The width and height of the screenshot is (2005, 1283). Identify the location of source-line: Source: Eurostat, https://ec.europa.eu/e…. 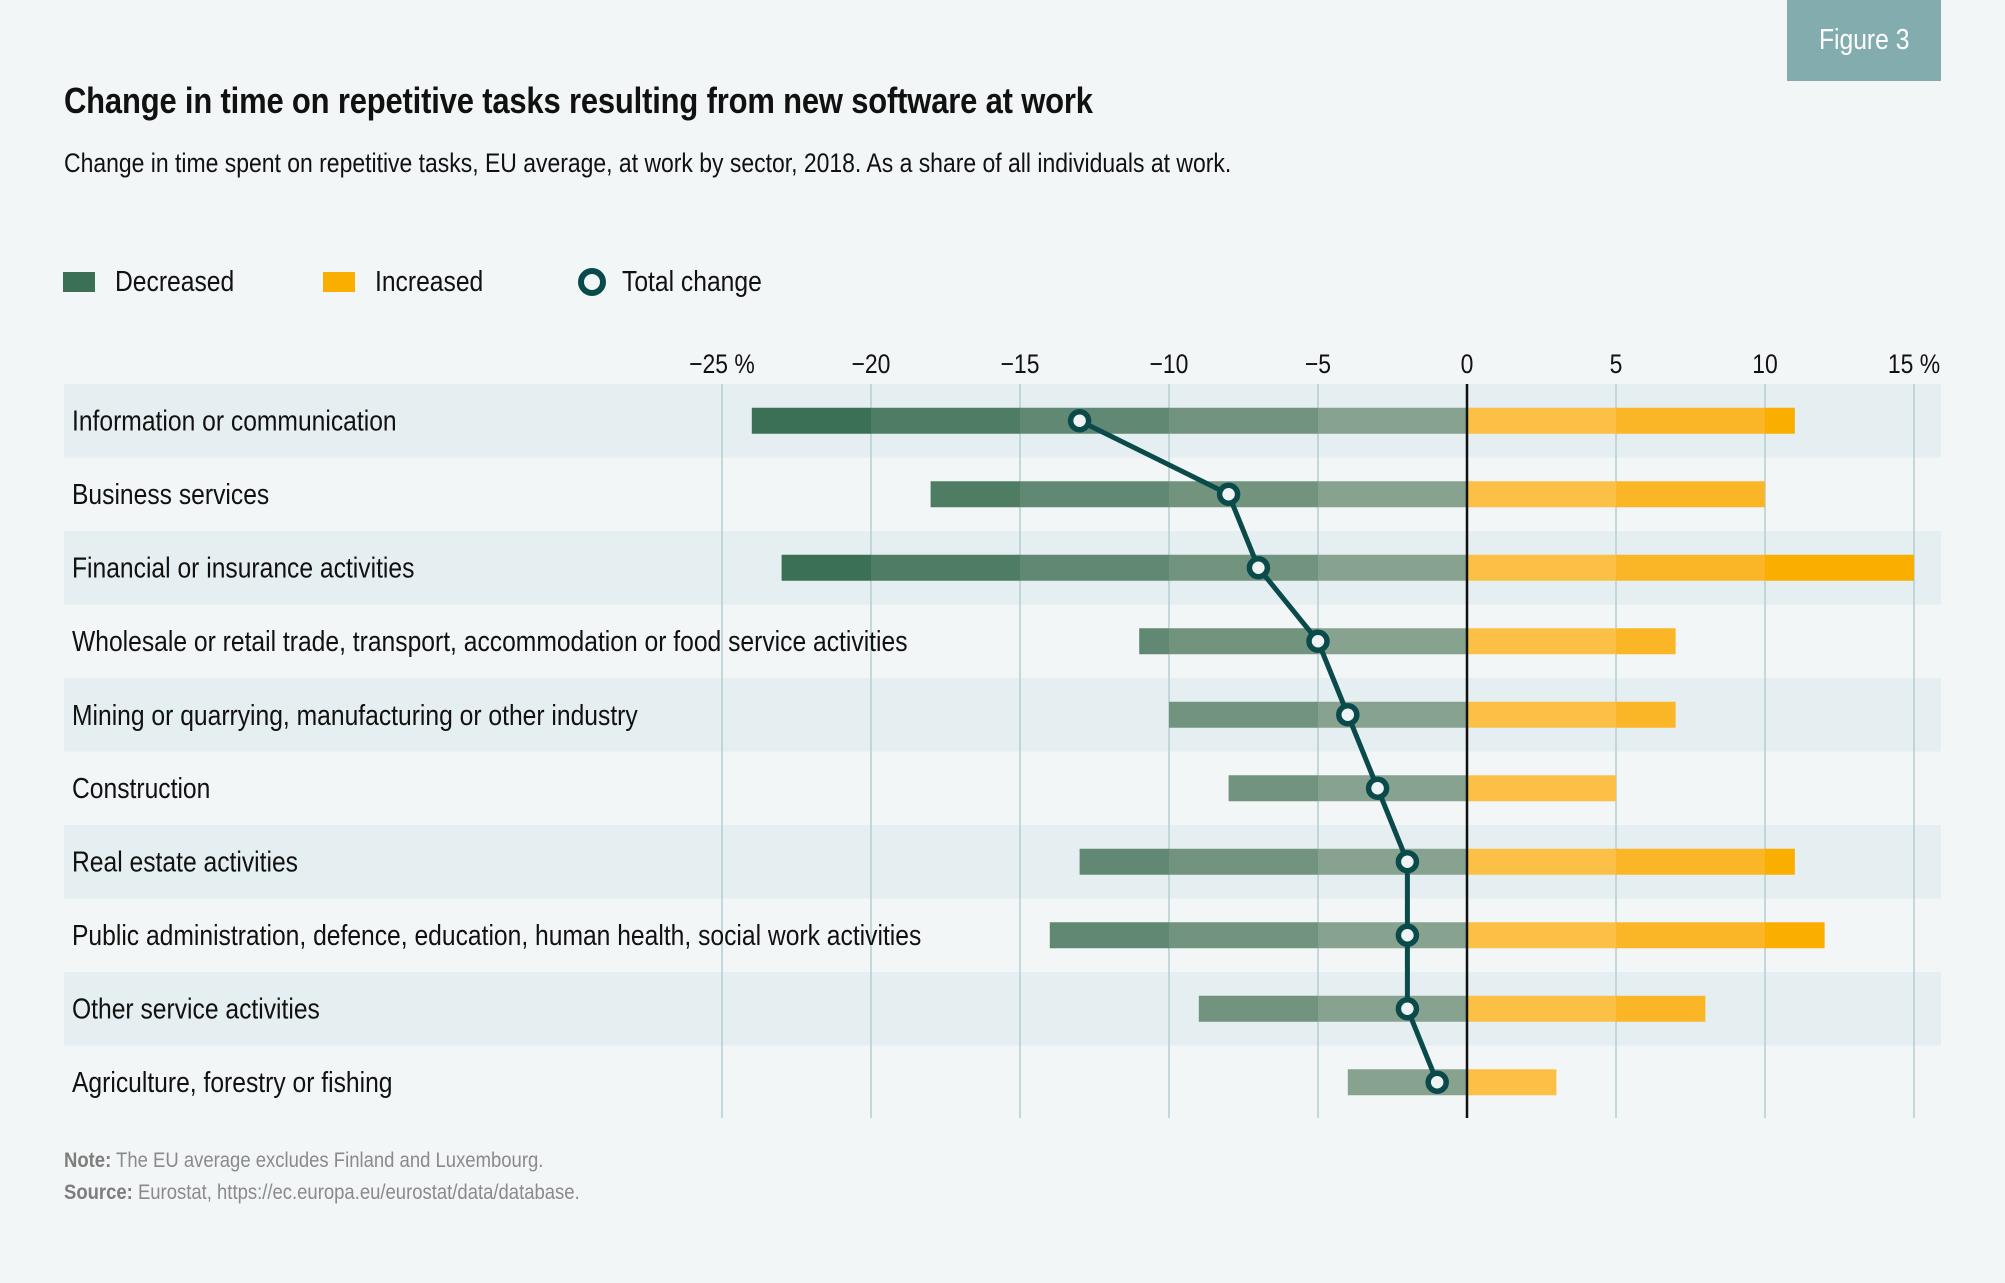
(322, 1193).